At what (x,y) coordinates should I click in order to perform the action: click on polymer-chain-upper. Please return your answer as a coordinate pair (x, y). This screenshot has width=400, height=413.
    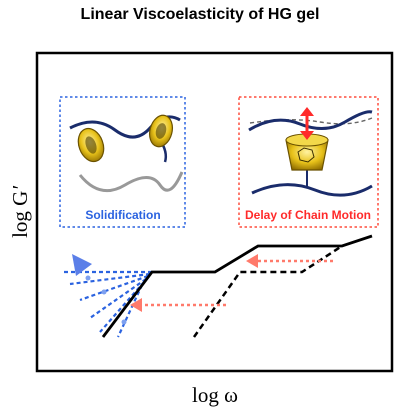
    Looking at the image, I should click on (310, 121).